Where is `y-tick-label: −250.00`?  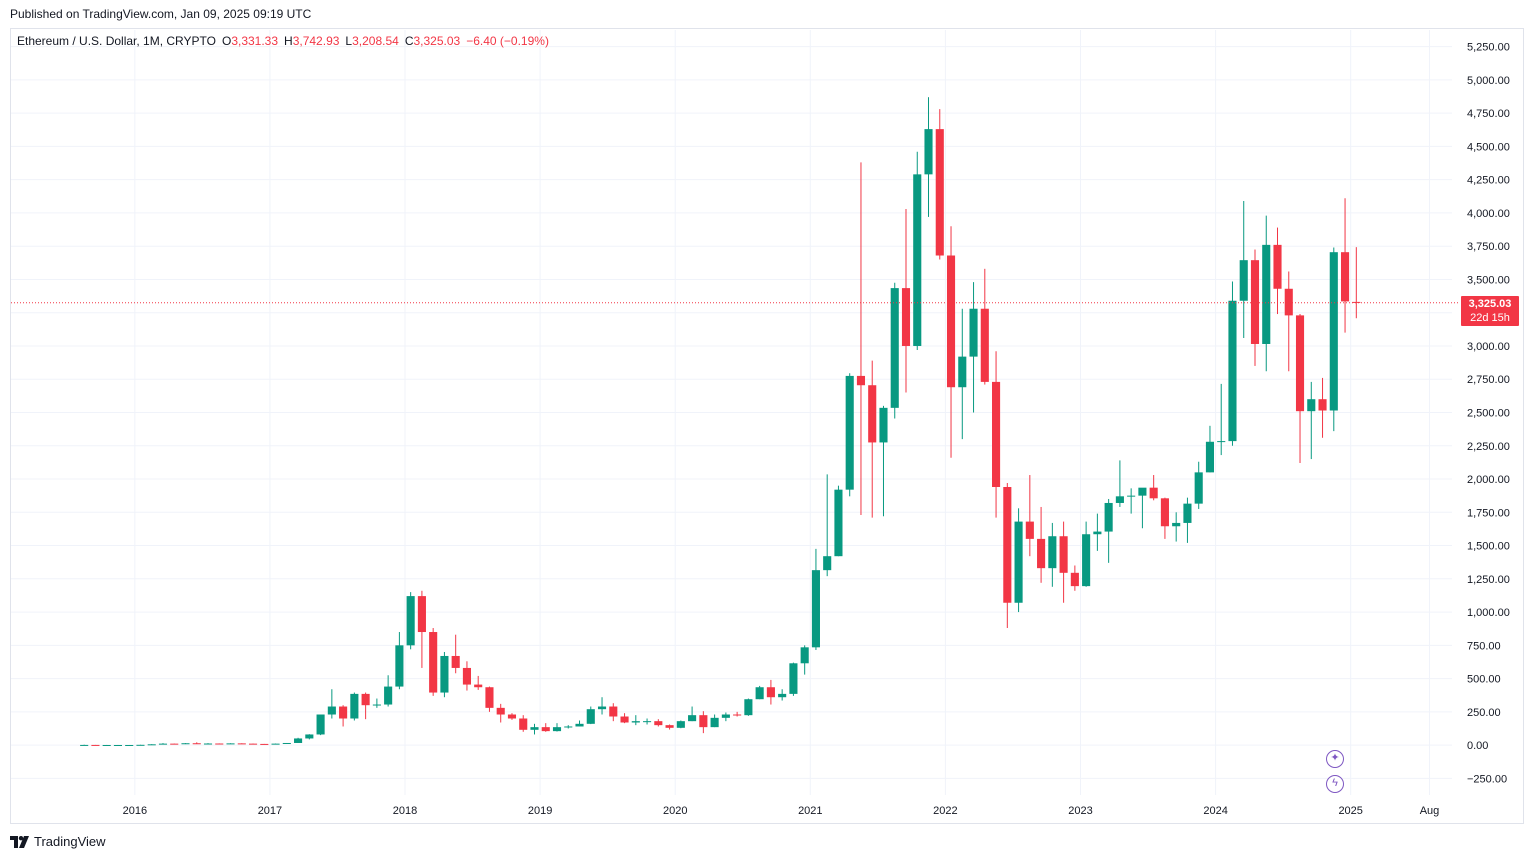 y-tick-label: −250.00 is located at coordinates (1487, 779).